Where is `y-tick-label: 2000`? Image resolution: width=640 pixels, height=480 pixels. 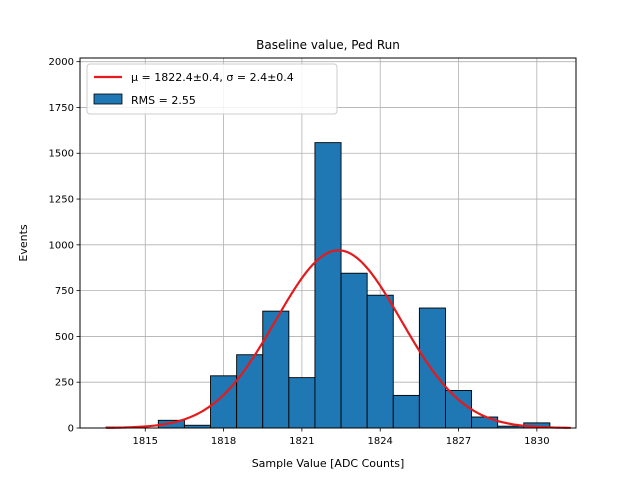 y-tick-label: 2000 is located at coordinates (61, 62).